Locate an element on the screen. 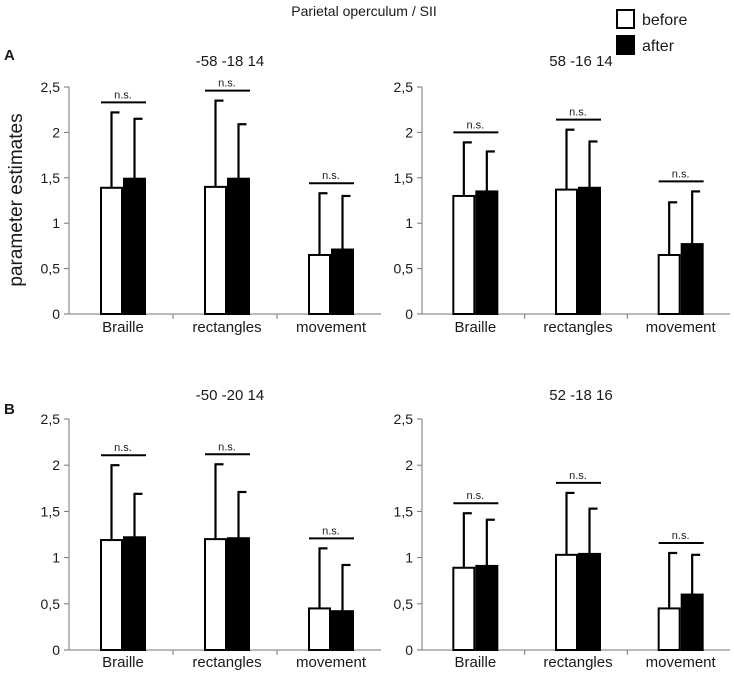  chart-title: -58 -18 14 is located at coordinates (230, 61).